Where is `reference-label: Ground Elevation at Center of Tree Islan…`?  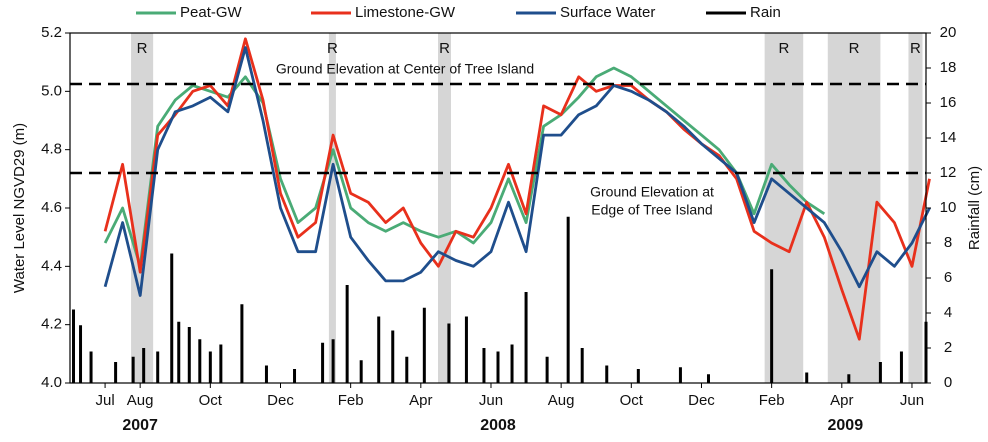 reference-label: Ground Elevation at Center of Tree Islan… is located at coordinates (405, 69).